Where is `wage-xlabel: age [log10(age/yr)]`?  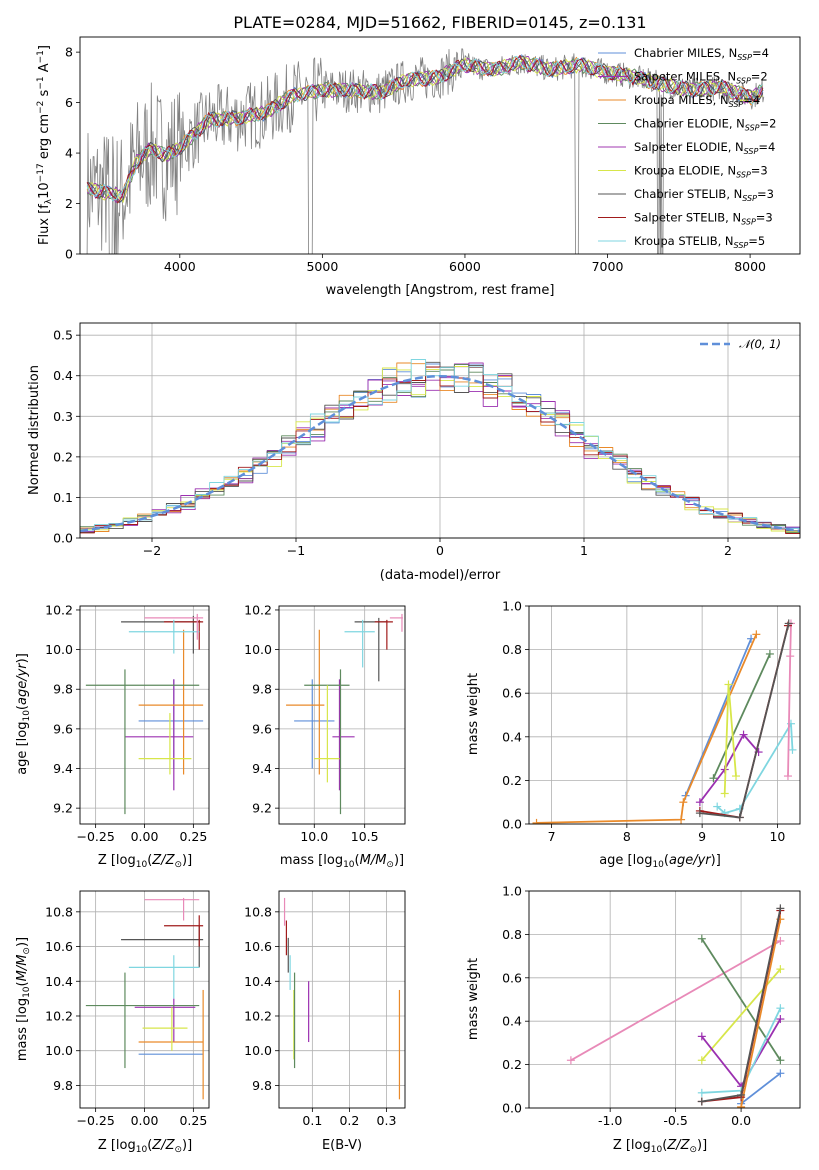
wage-xlabel: age [log10(age/yr)] is located at coordinates (660, 861).